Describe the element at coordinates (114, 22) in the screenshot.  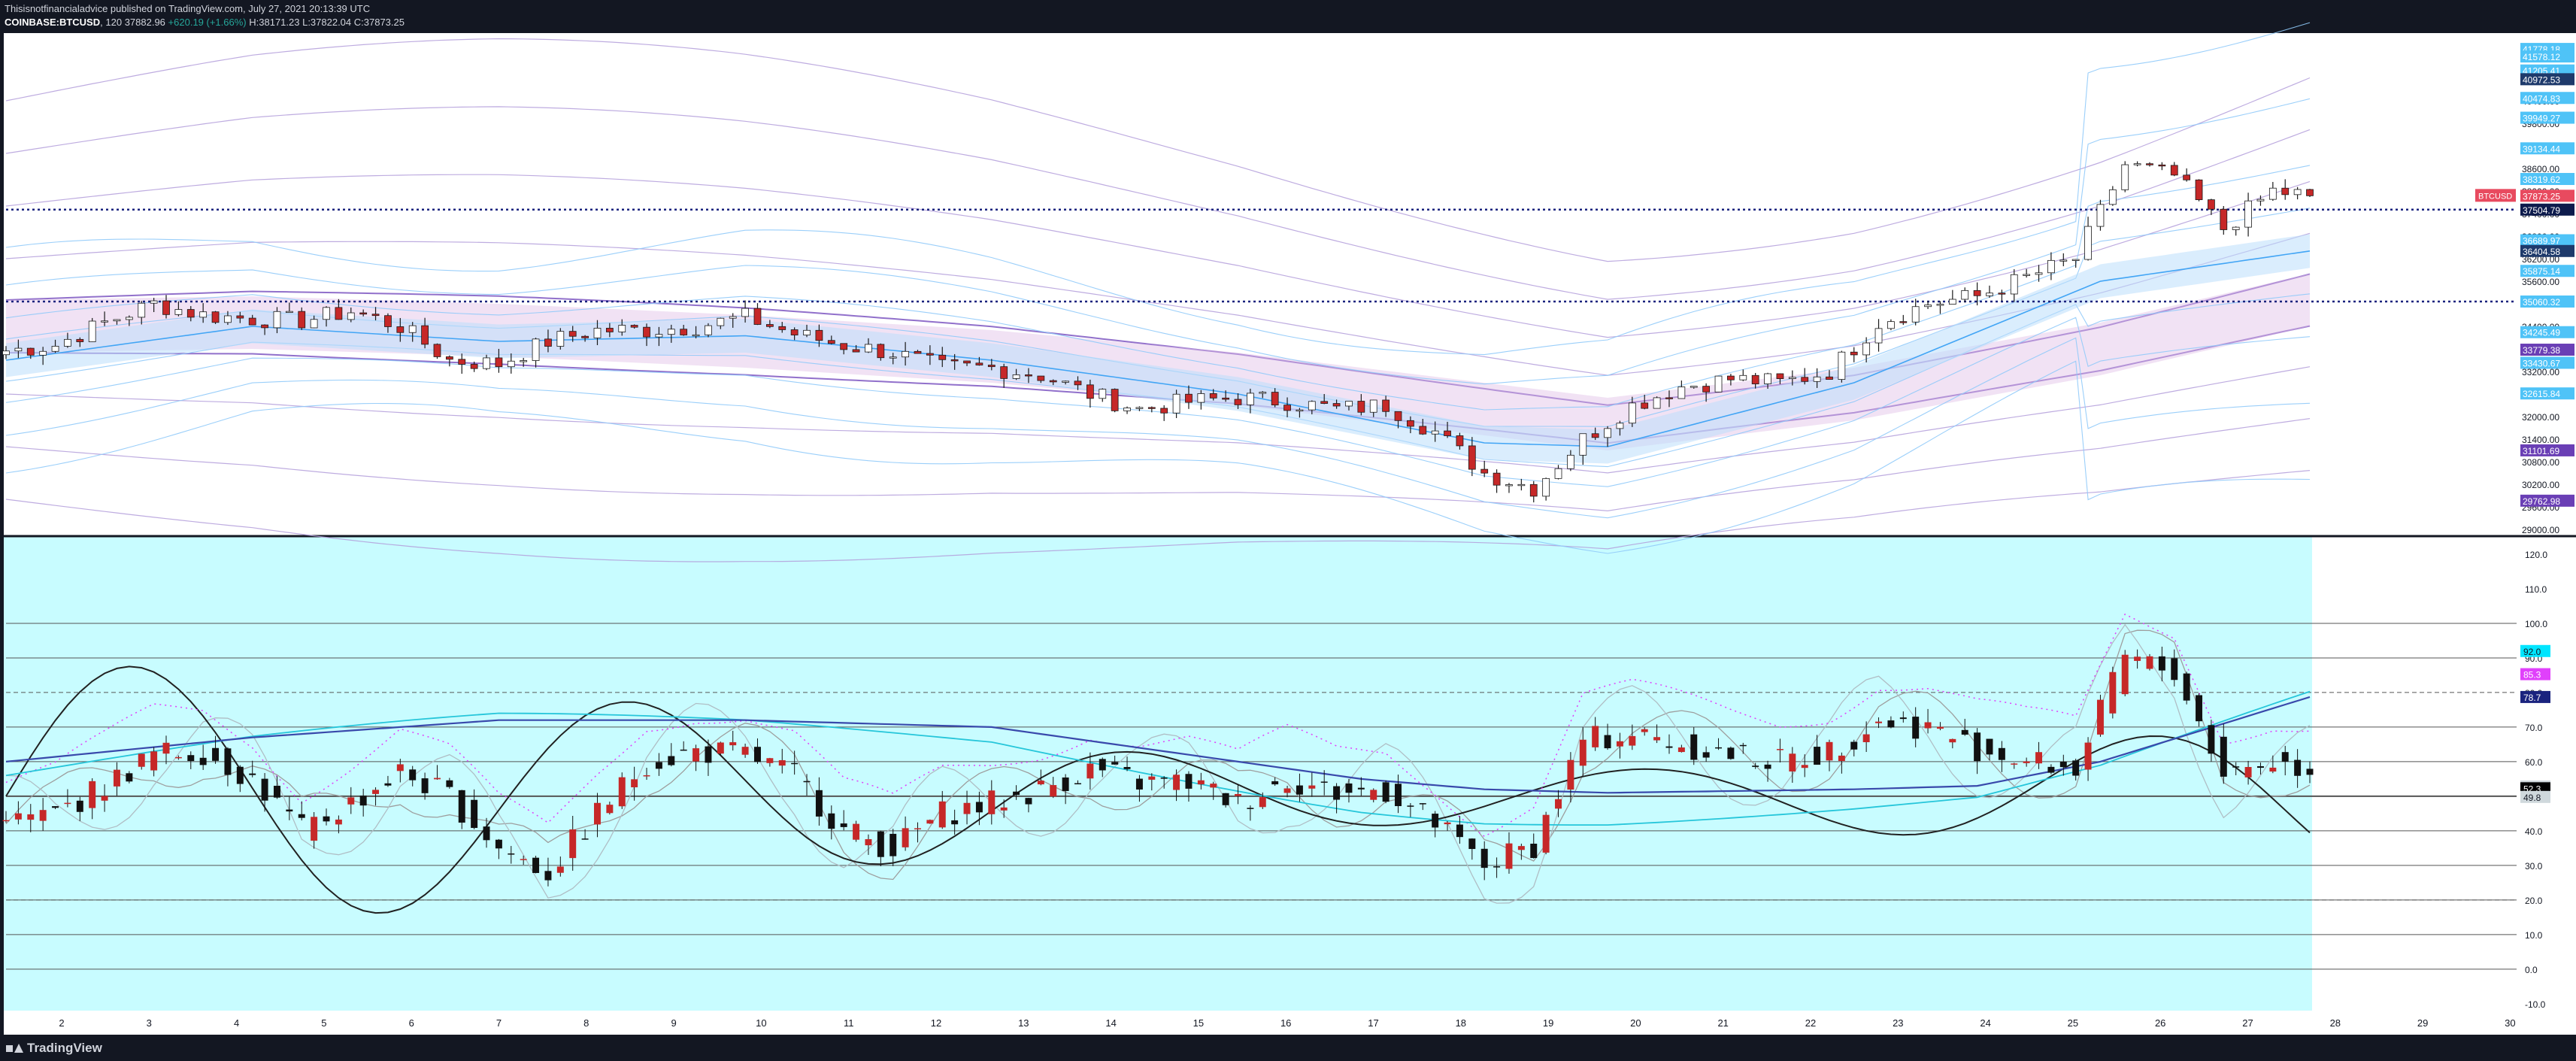
I see `interval-value: 120` at that location.